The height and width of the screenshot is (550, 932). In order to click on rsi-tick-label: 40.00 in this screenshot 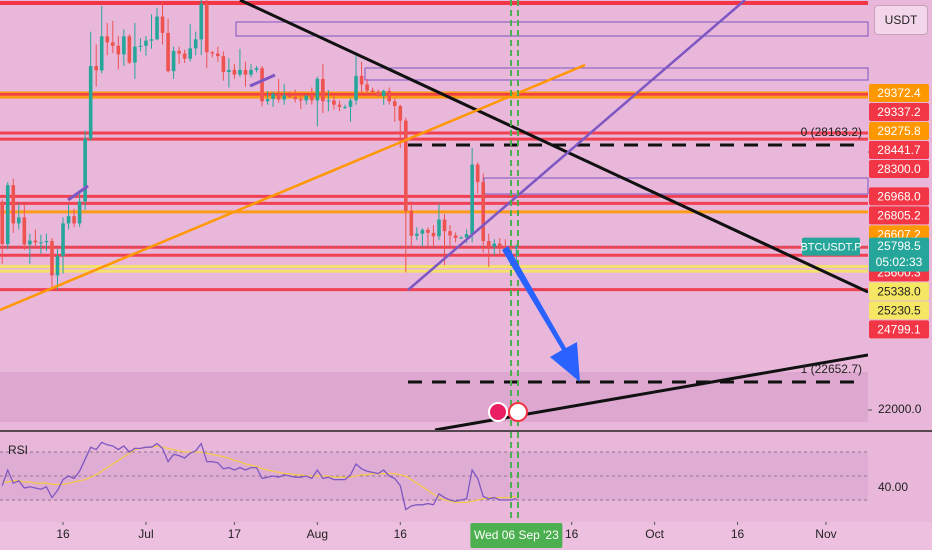, I will do `click(893, 487)`.